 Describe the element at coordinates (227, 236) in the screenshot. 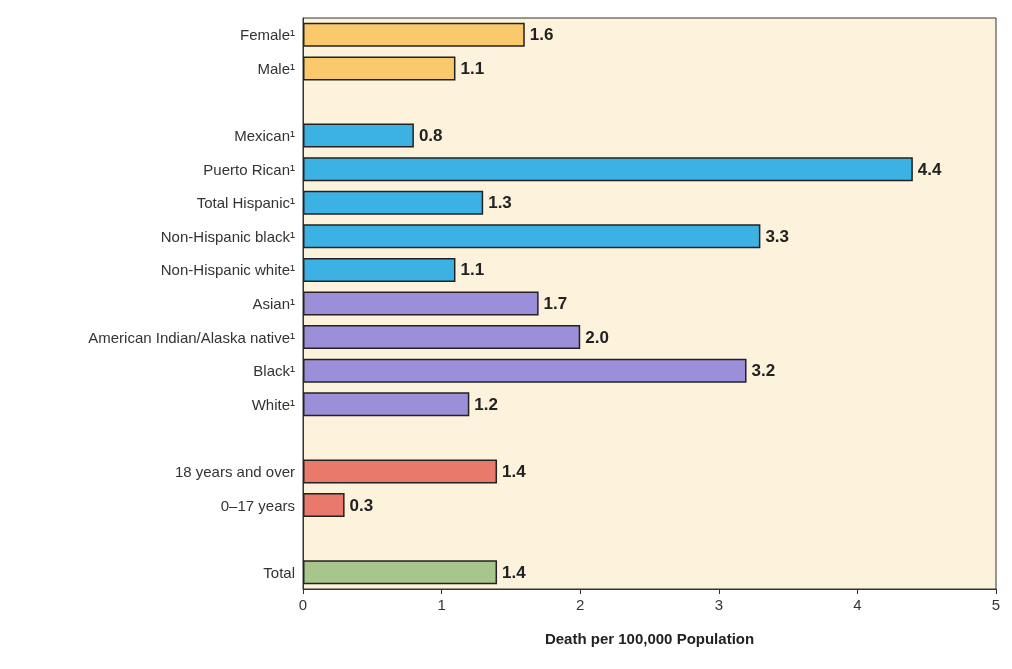

I see `y-tick-label: Non-Hispanic black¹` at that location.